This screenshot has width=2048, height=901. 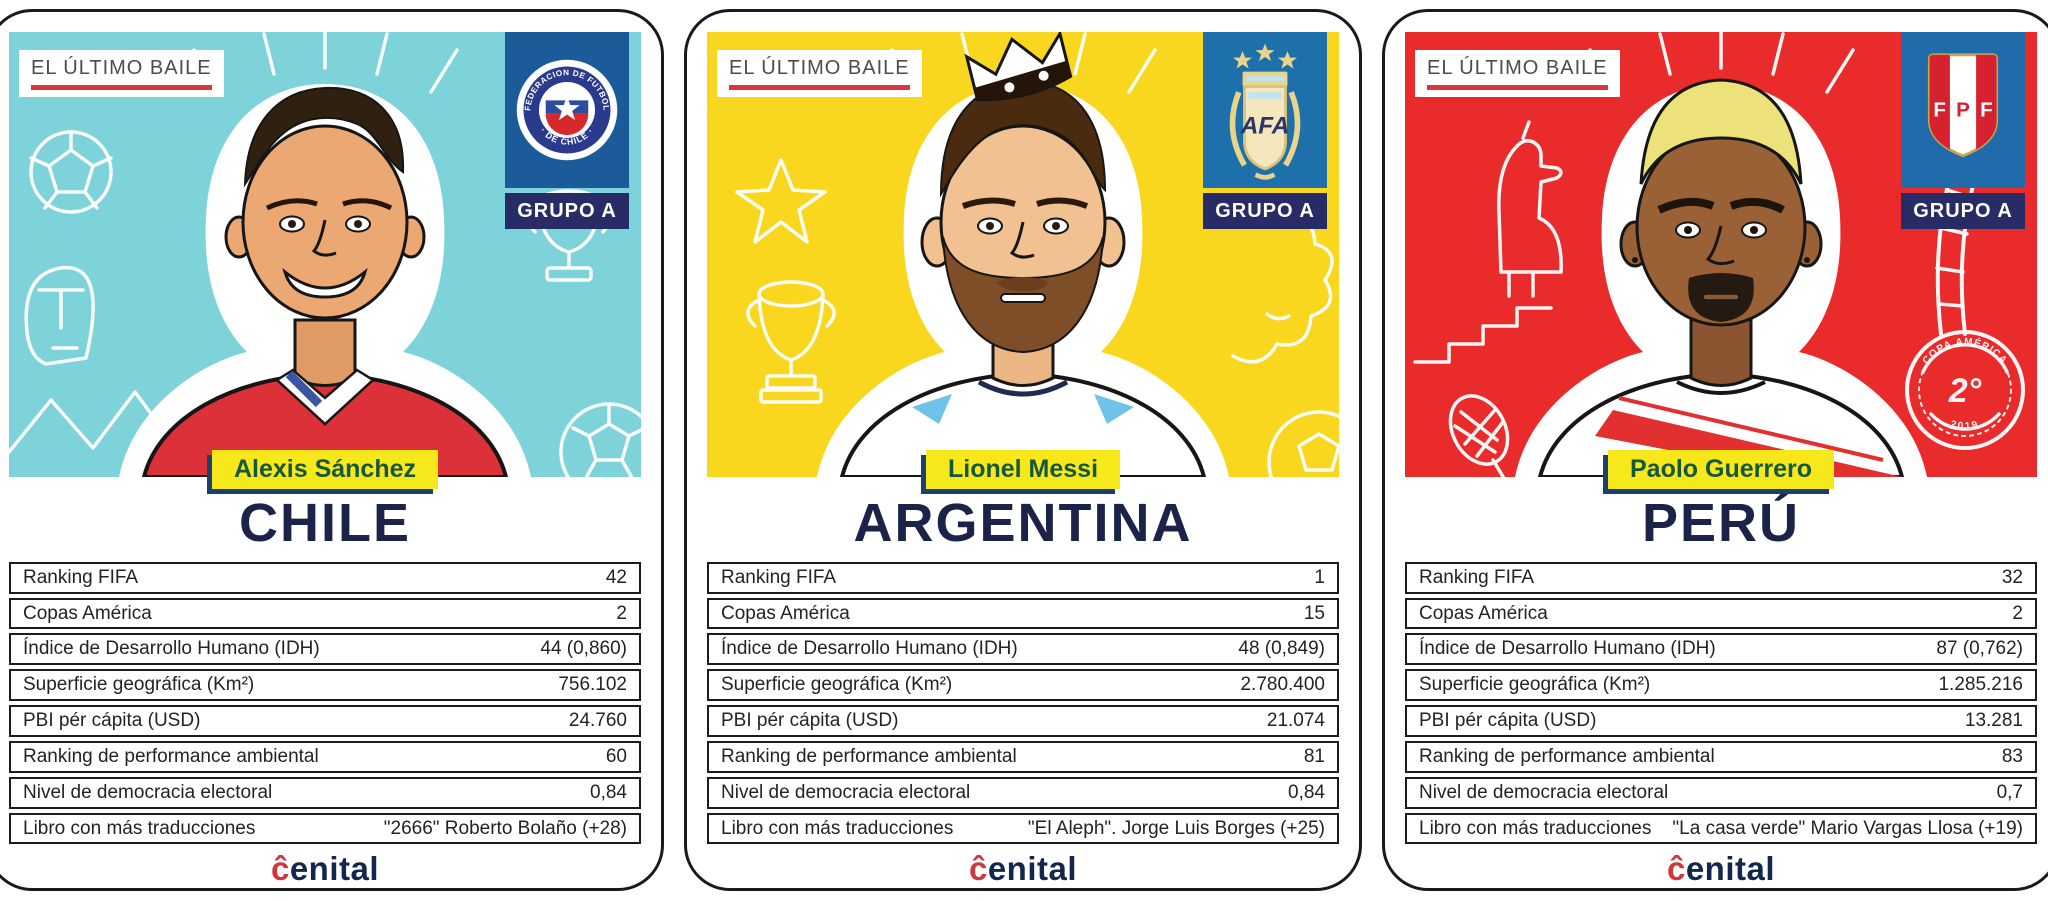 I want to click on player-name-tag: Paolo Guerrero, so click(x=1721, y=469).